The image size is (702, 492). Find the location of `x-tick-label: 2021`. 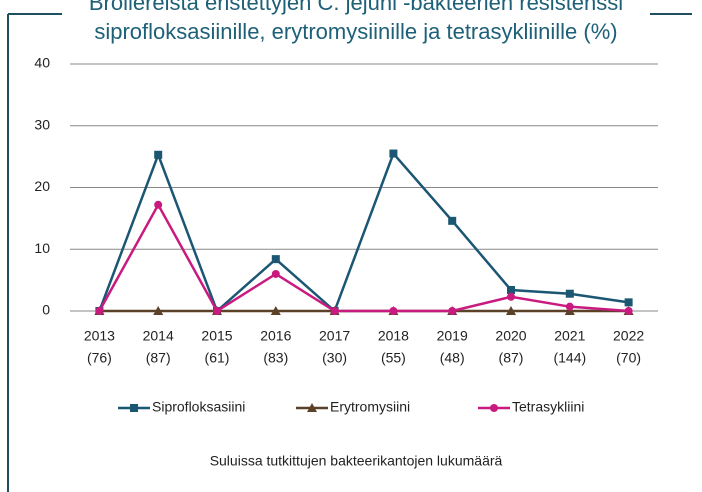

x-tick-label: 2021 is located at coordinates (569, 336).